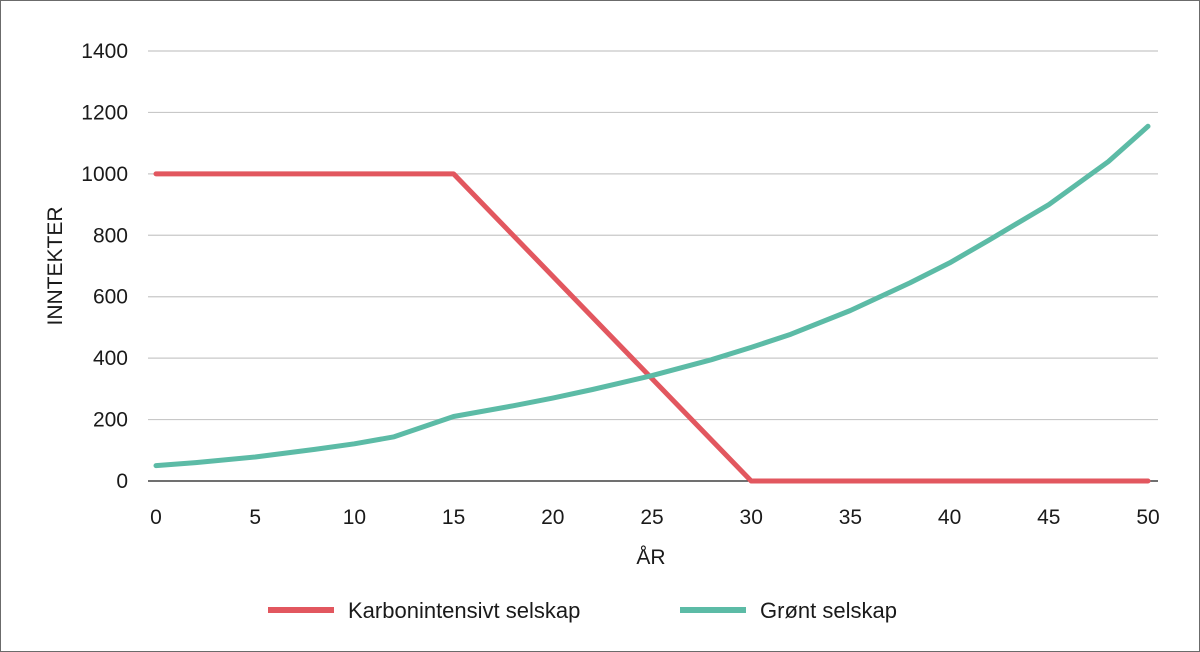 The height and width of the screenshot is (652, 1200). I want to click on x-tick-label: 30, so click(751, 517).